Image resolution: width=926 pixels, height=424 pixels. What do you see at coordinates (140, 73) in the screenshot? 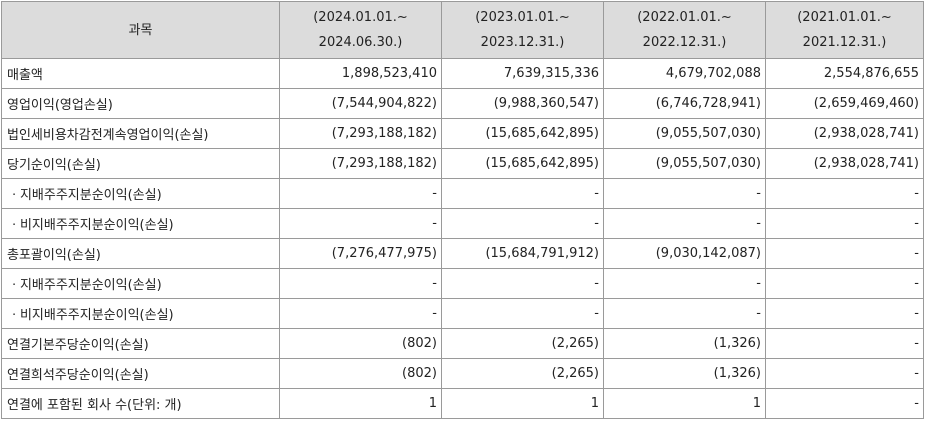
I see `row-label: 매출액` at bounding box center [140, 73].